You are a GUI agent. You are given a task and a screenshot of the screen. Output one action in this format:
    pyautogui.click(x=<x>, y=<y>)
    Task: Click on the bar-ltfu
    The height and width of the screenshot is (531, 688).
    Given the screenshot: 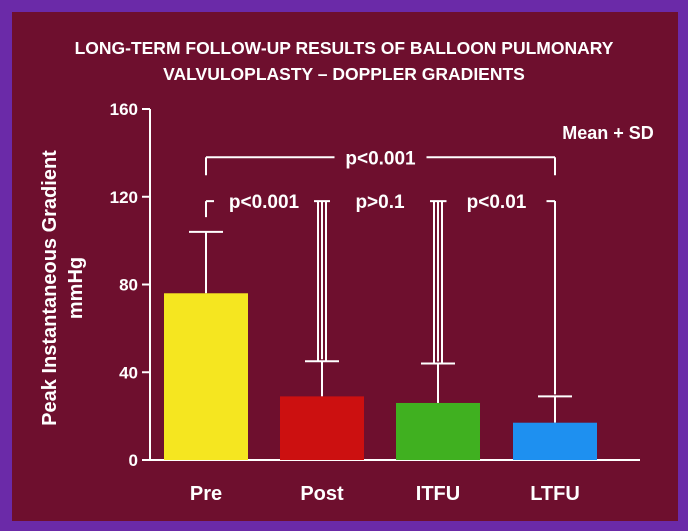 What is the action you would take?
    pyautogui.click(x=555, y=441)
    